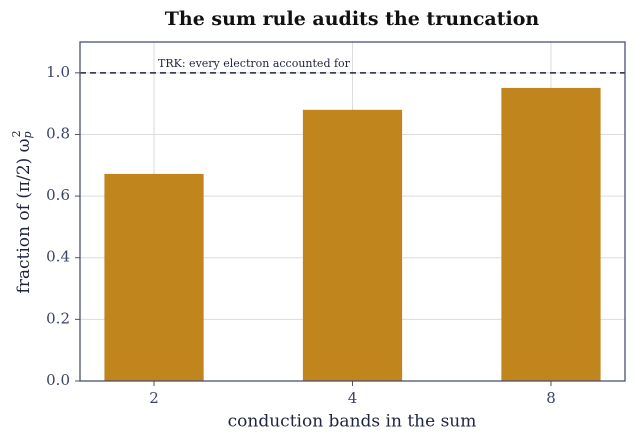 Image resolution: width=636 pixels, height=444 pixels. What do you see at coordinates (352, 422) in the screenshot?
I see `x-axis-label: conduction bands in the sum` at bounding box center [352, 422].